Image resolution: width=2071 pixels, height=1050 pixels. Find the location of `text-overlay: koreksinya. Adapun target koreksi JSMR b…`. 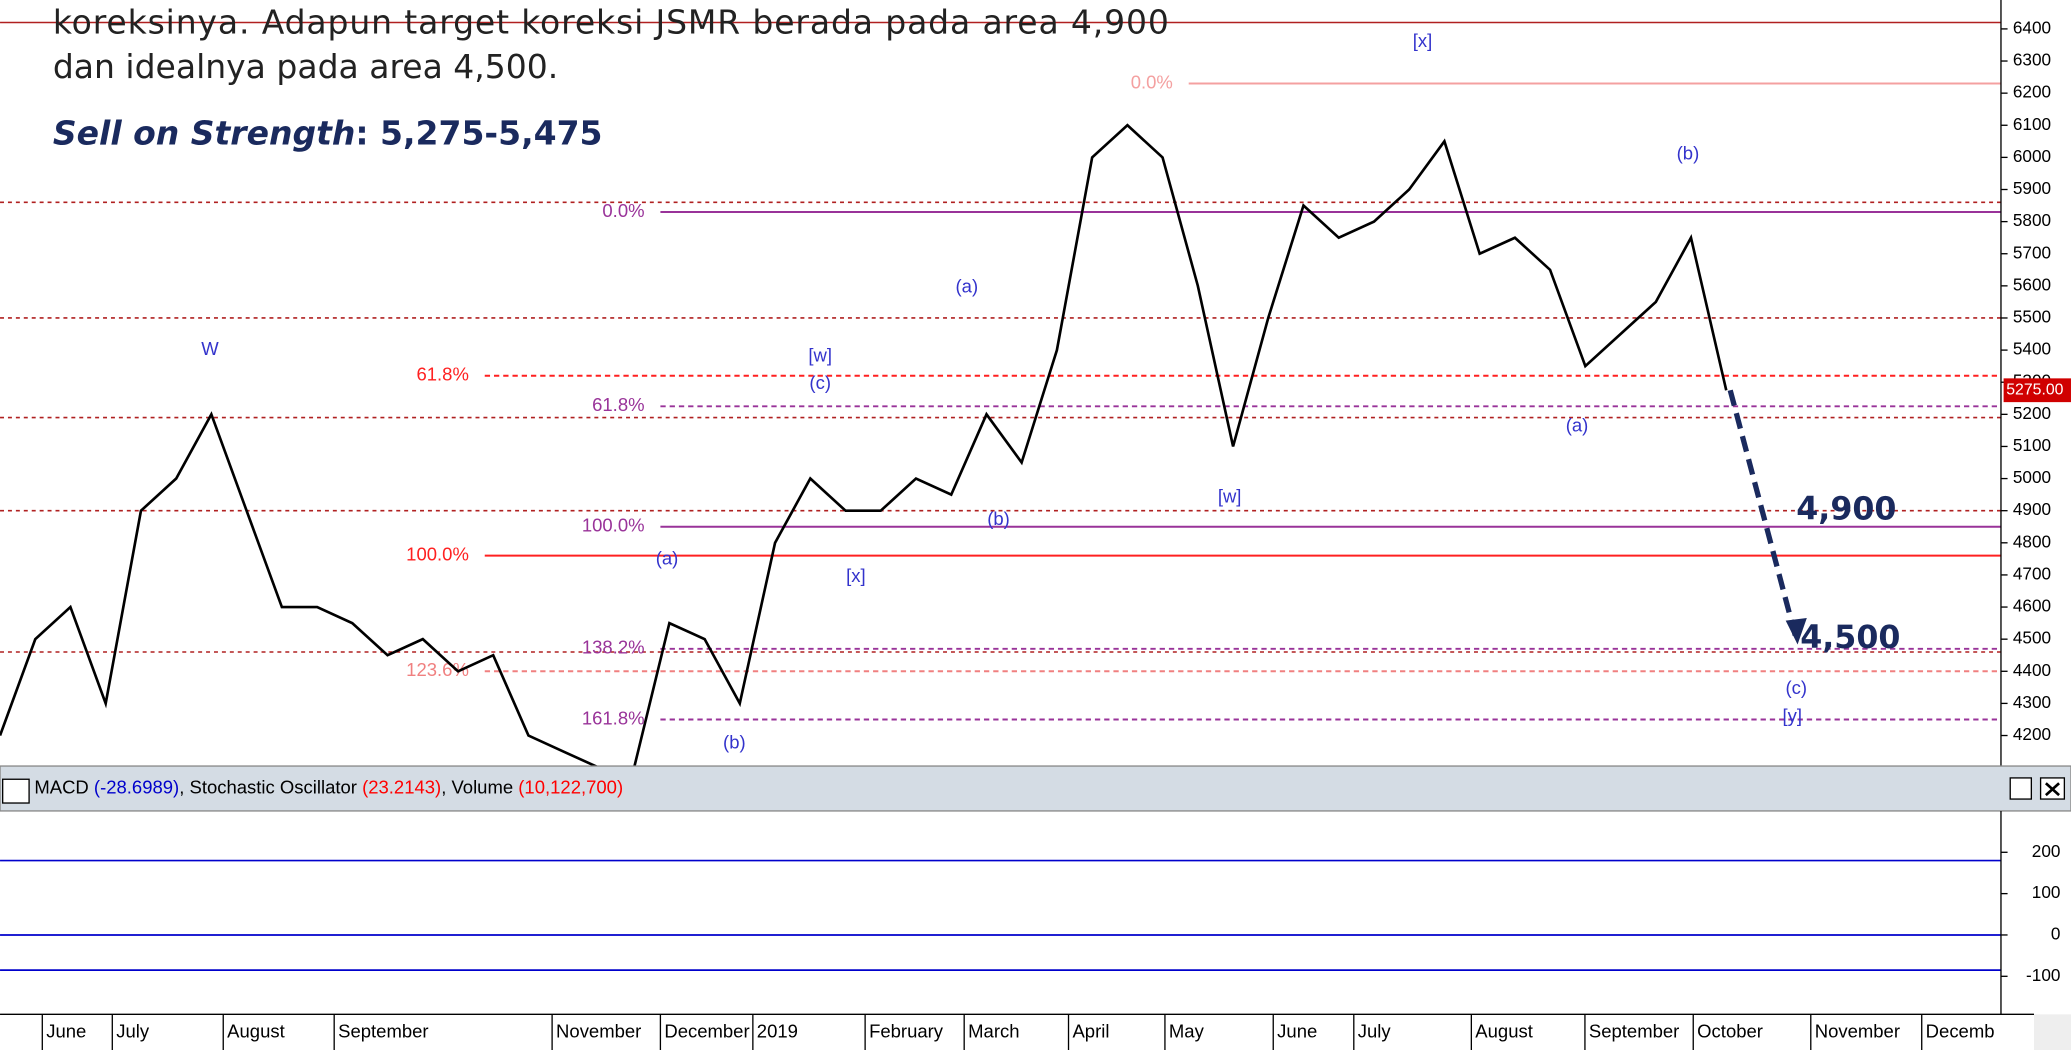

text-overlay: koreksinya. Adapun target koreksi JSMR b… is located at coordinates (611, 77).